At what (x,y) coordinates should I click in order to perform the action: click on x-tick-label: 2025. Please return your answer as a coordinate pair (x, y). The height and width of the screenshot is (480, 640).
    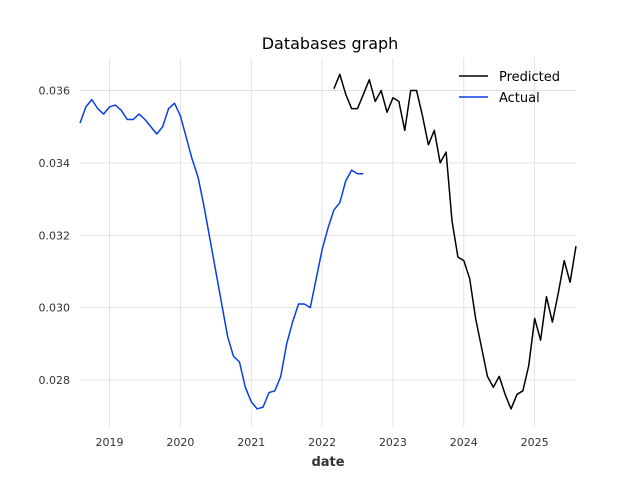
    Looking at the image, I should click on (535, 442).